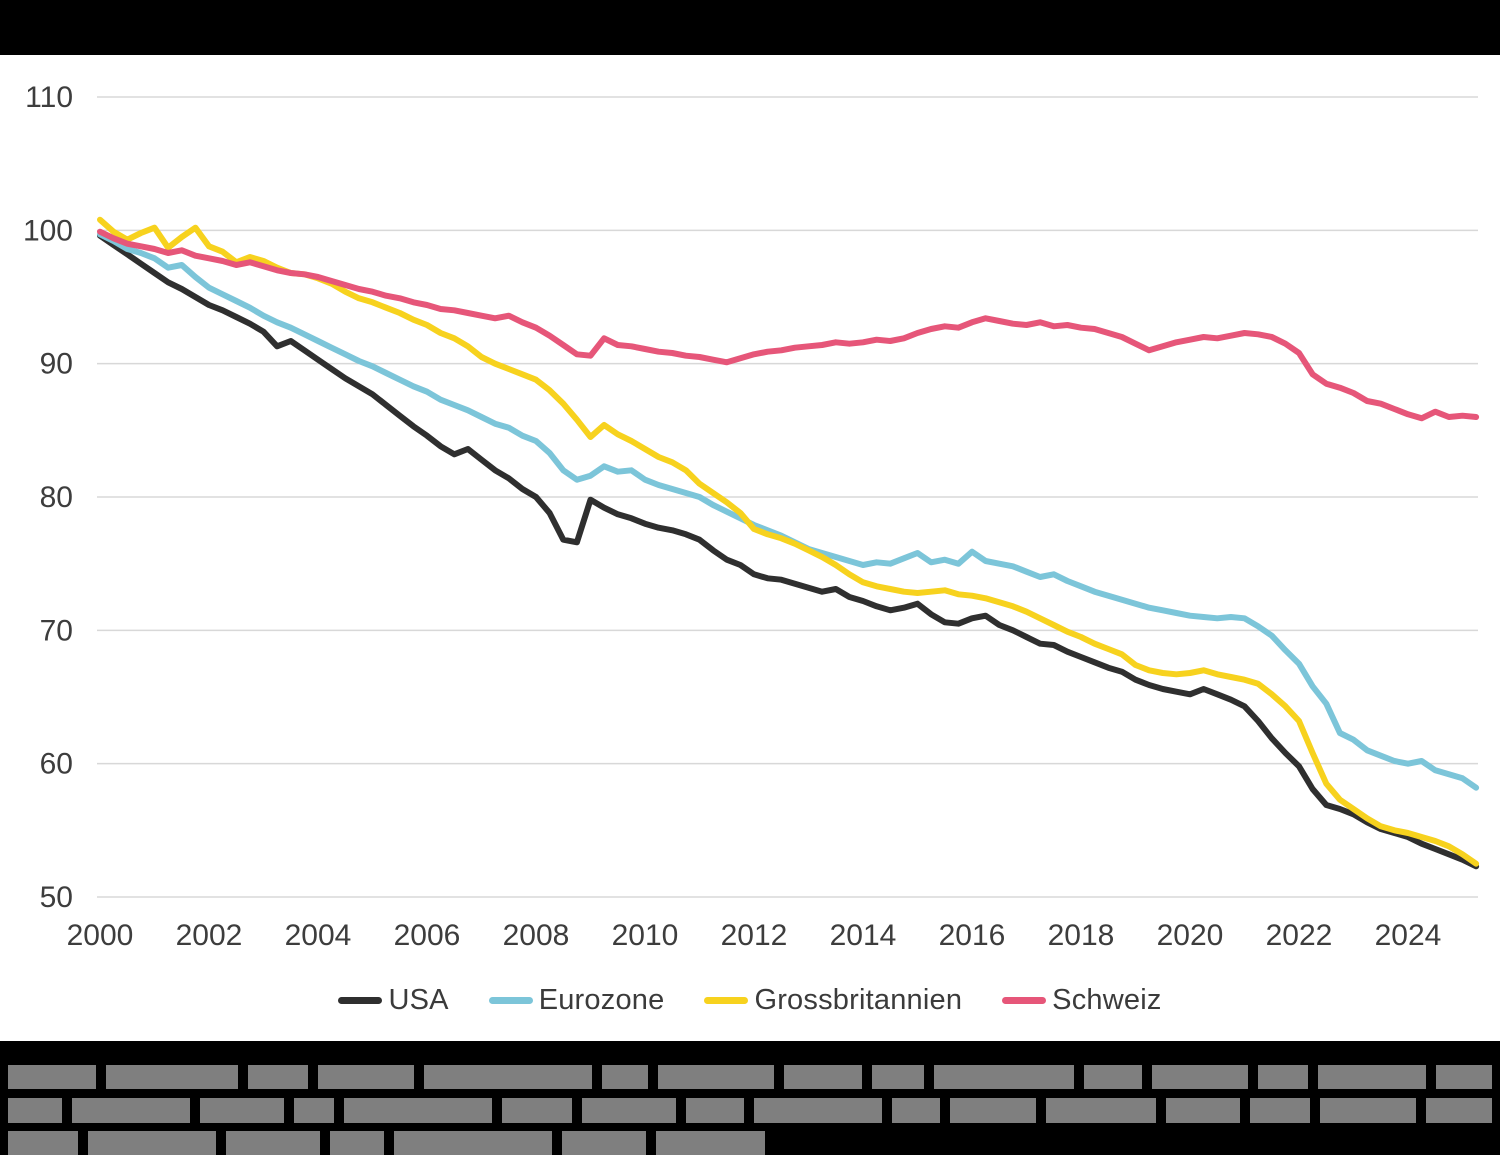 This screenshot has width=1500, height=1155. Describe the element at coordinates (726, 1000) in the screenshot. I see `grossbritannien-line-swatch` at that location.